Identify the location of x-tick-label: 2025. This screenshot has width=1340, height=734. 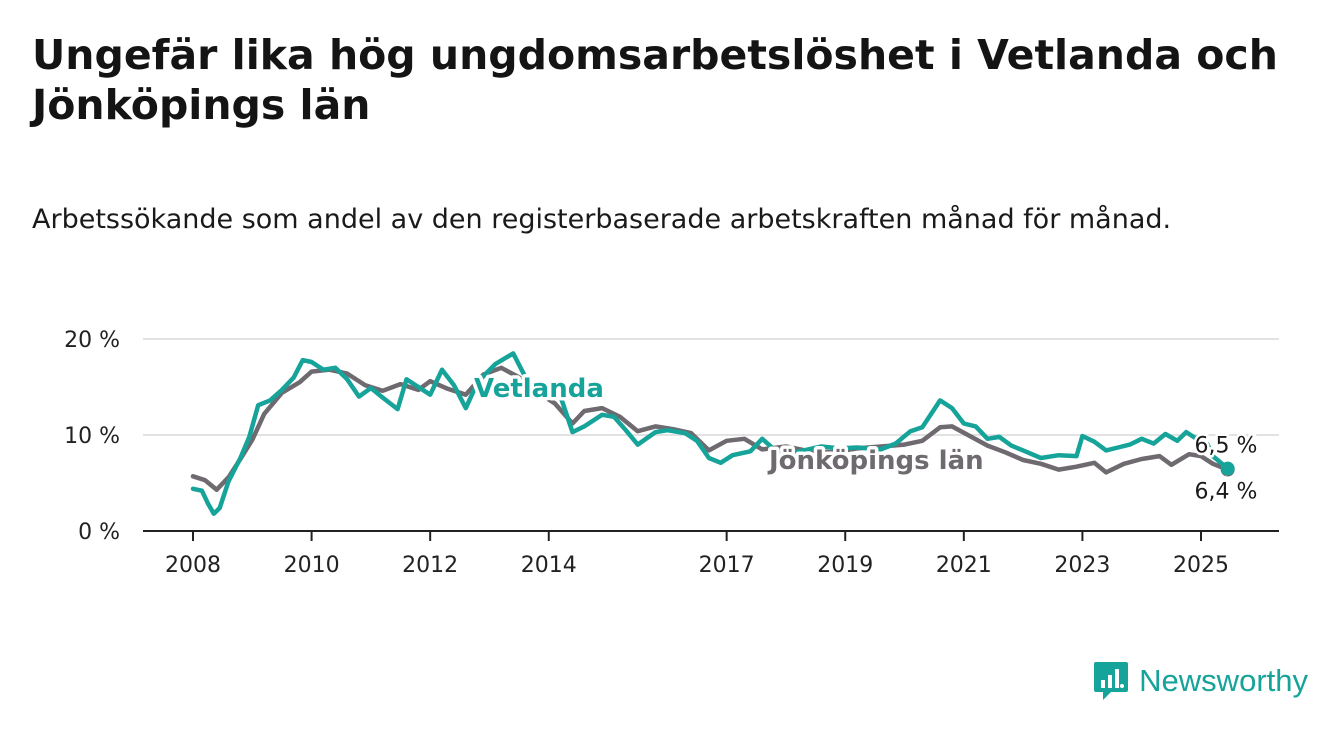
(1201, 565).